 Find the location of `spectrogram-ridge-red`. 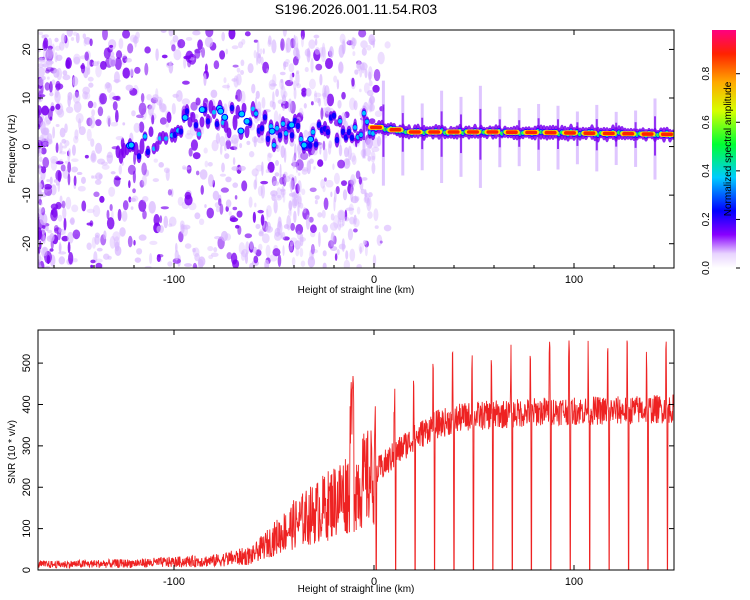

spectrogram-ridge-red is located at coordinates (531, 132).